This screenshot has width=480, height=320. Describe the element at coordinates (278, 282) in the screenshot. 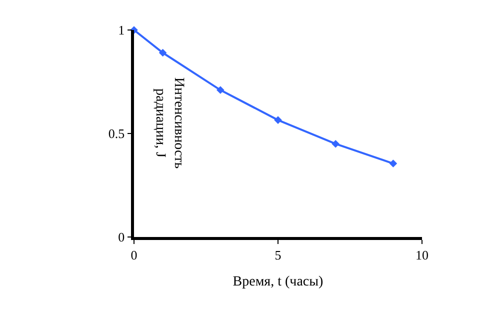

I see `x-axis-title: Время, t (часы)` at that location.